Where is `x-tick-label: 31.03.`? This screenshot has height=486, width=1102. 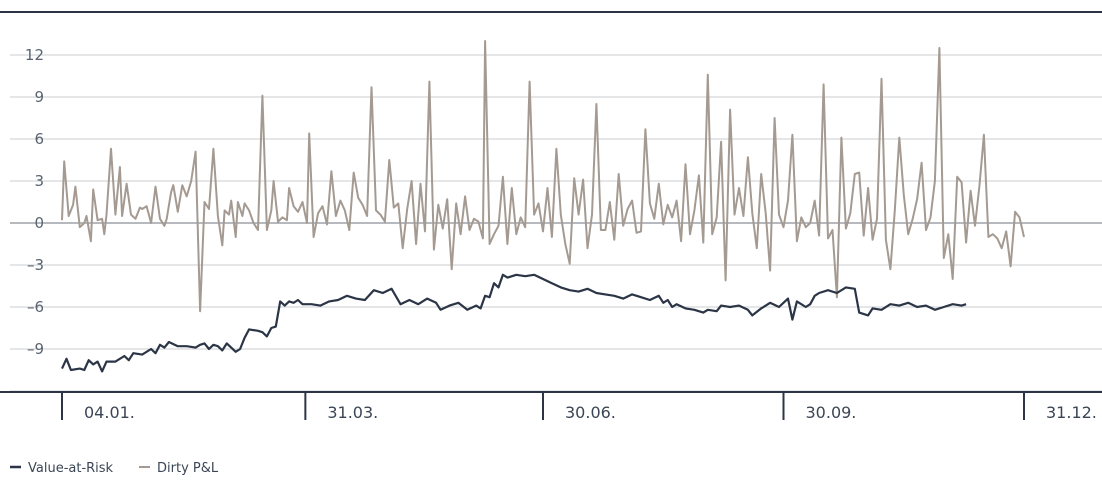
x-tick-label: 31.03. is located at coordinates (352, 412).